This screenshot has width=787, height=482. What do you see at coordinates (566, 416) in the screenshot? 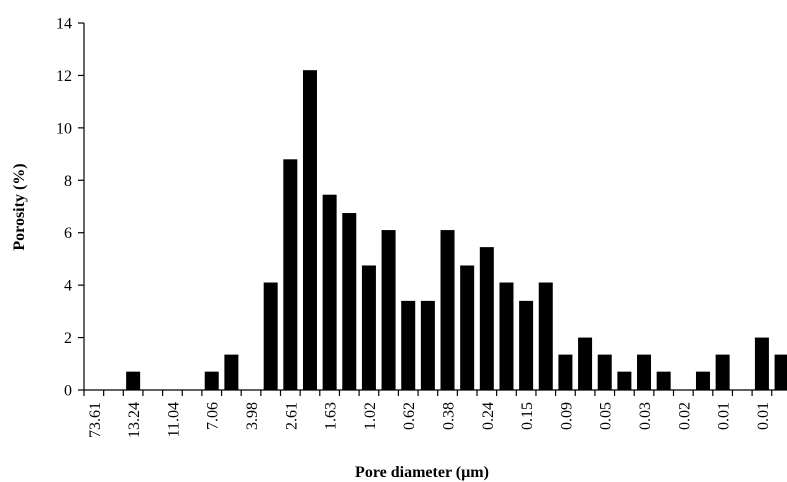
I see `x-tick-label: 0.09` at bounding box center [566, 416].